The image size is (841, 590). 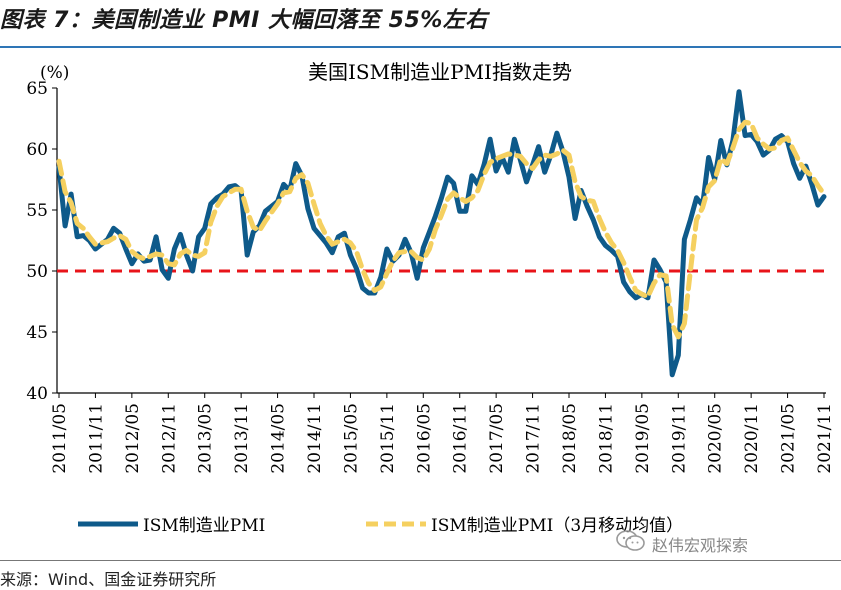 I want to click on x-tick-label: 2019/11, so click(x=679, y=438).